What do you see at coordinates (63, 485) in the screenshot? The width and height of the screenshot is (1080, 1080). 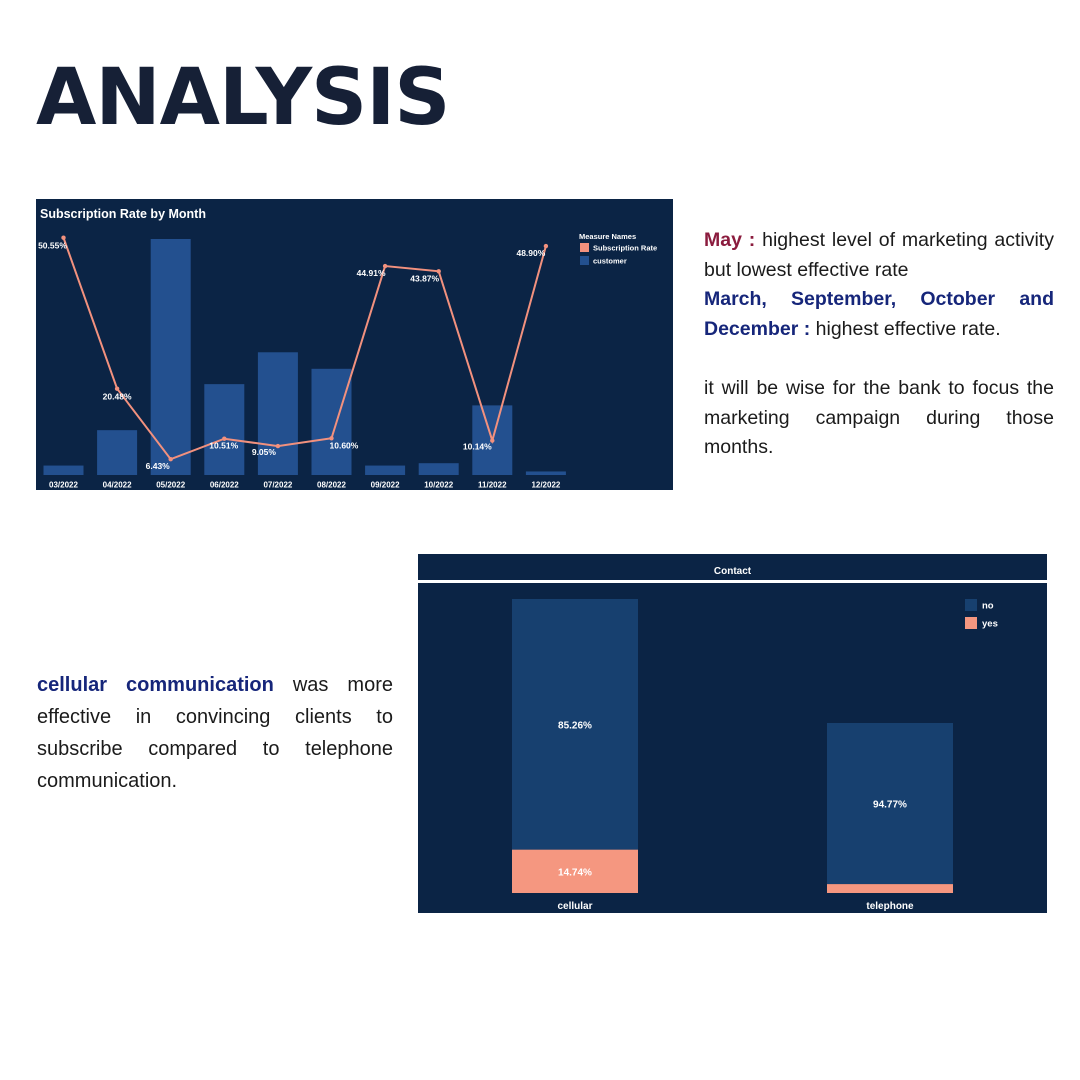 I see `x-tick-label: 03/2022` at bounding box center [63, 485].